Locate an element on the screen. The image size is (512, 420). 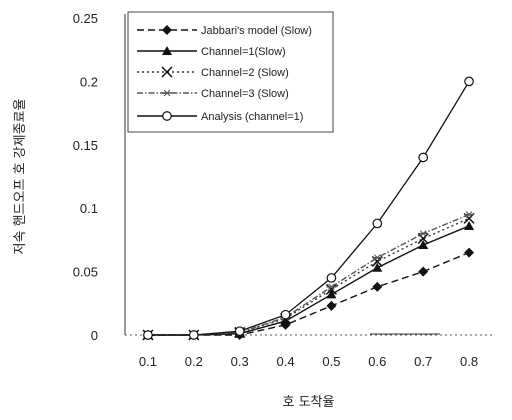
y-tick-label: 0.25 is located at coordinates (85, 18).